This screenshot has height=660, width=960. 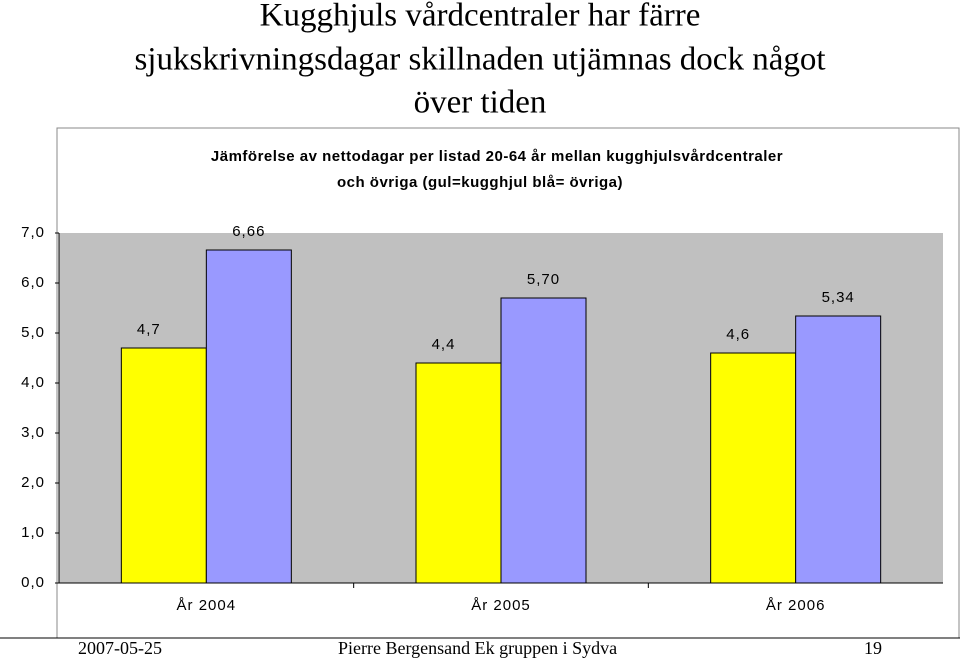 I want to click on data-label: 4,6, so click(x=738, y=334).